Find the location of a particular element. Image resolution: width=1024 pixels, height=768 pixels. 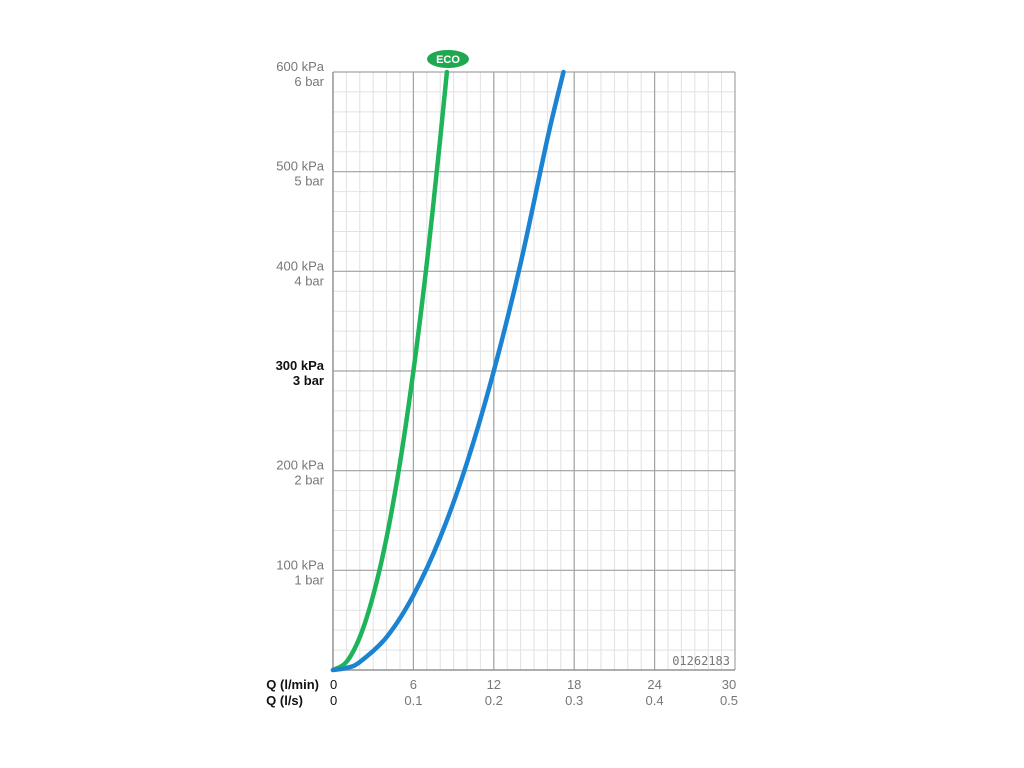

series-line-green is located at coordinates (390, 371).